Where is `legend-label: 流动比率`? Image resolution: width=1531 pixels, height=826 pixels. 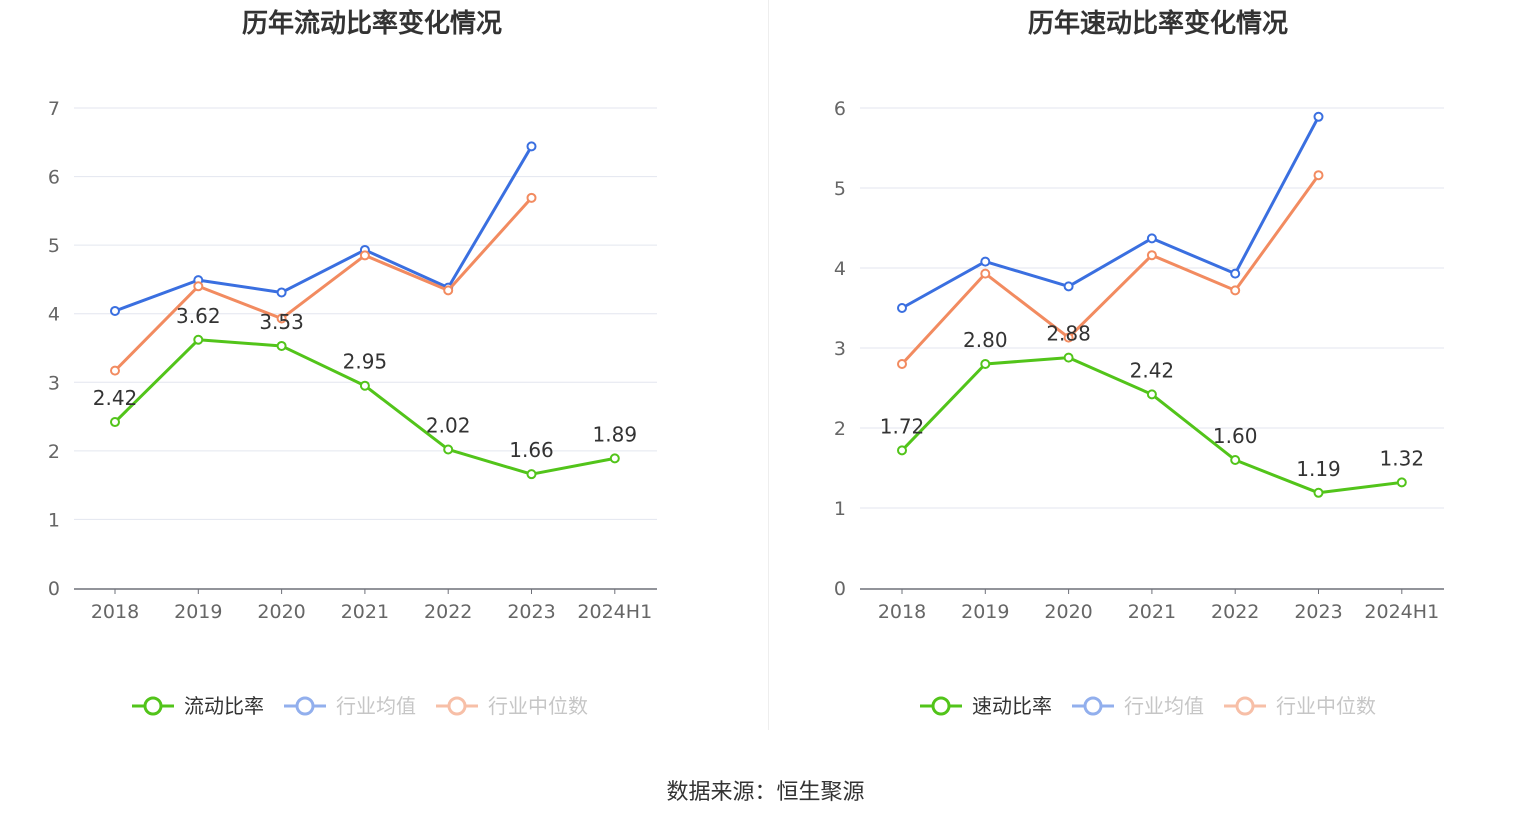 legend-label: 流动比率 is located at coordinates (224, 706).